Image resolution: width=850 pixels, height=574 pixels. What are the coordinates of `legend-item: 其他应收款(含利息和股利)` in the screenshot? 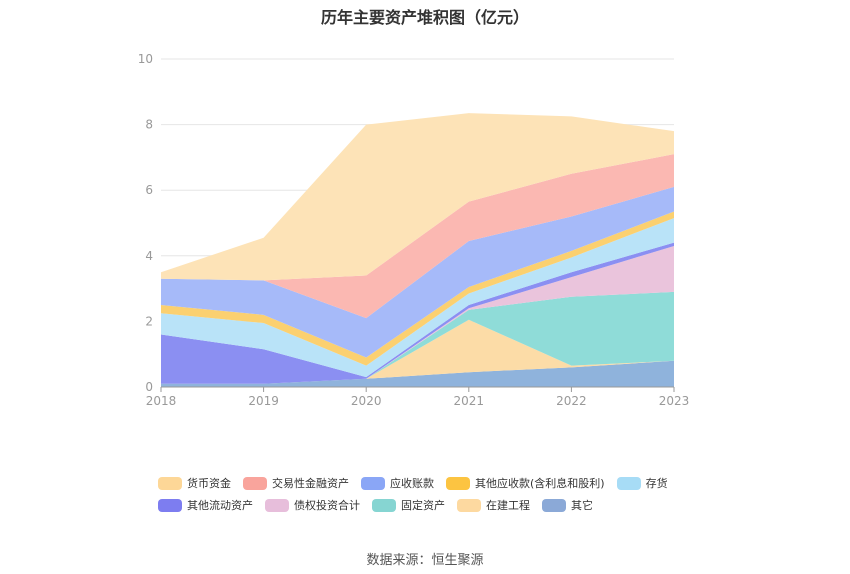 It's located at (525, 483).